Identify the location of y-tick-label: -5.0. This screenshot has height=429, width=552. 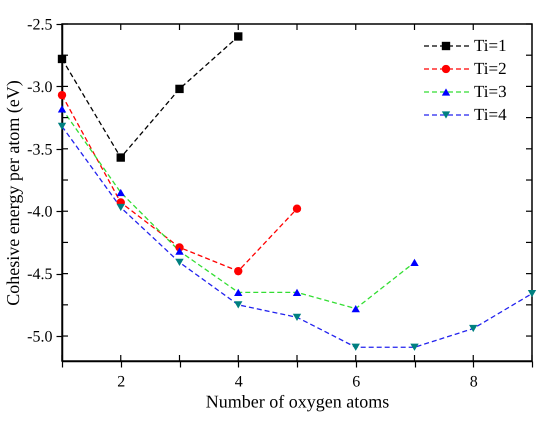
(39, 337).